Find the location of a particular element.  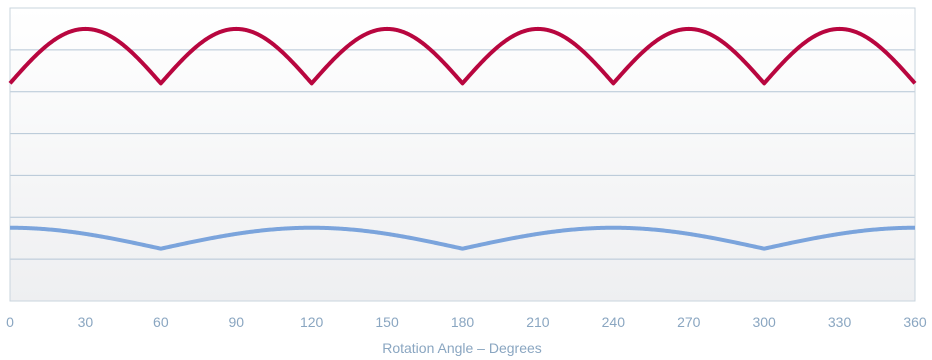

x-axis-title: Rotation Angle – Degrees is located at coordinates (462, 348).